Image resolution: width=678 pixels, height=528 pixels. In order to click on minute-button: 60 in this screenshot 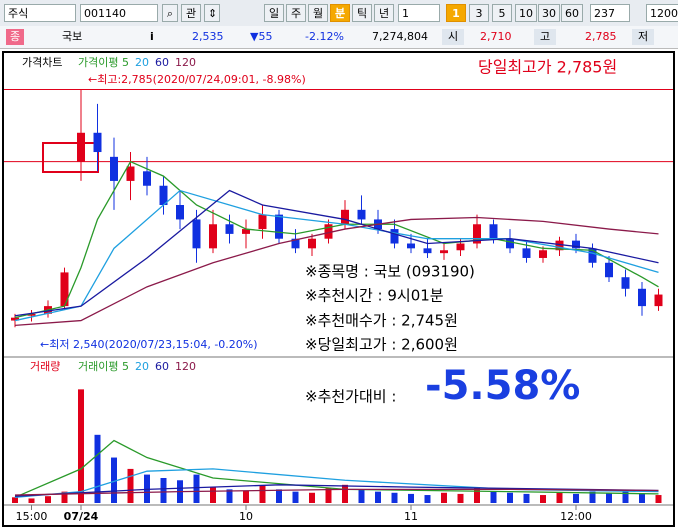, I will do `click(572, 13)`.